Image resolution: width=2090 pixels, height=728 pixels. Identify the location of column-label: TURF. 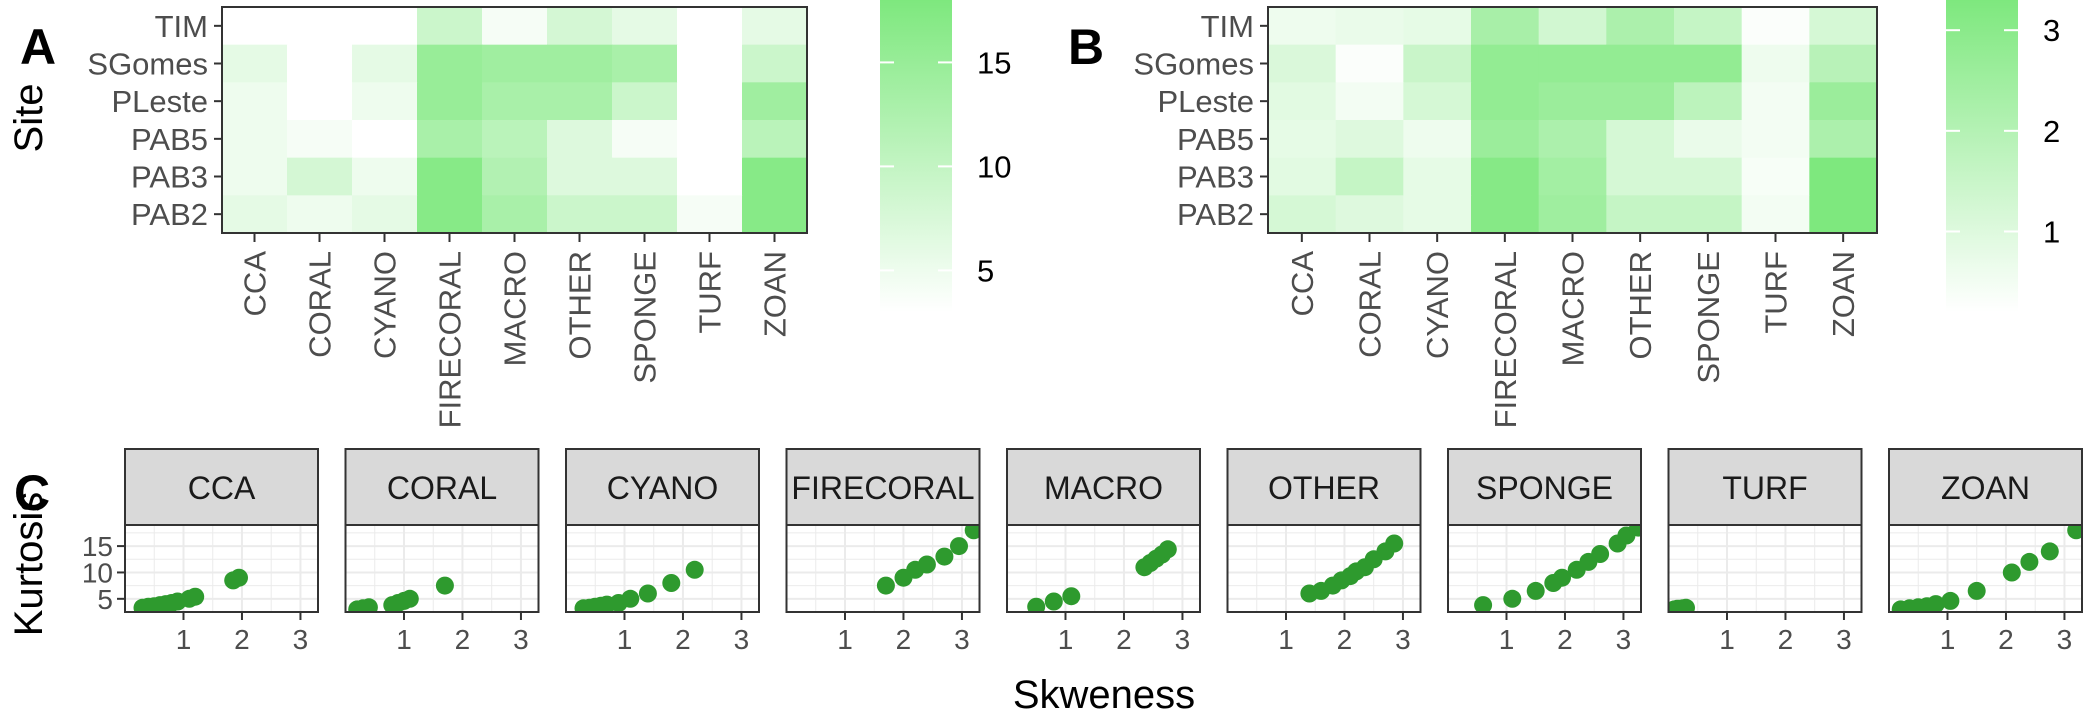
(1776, 292).